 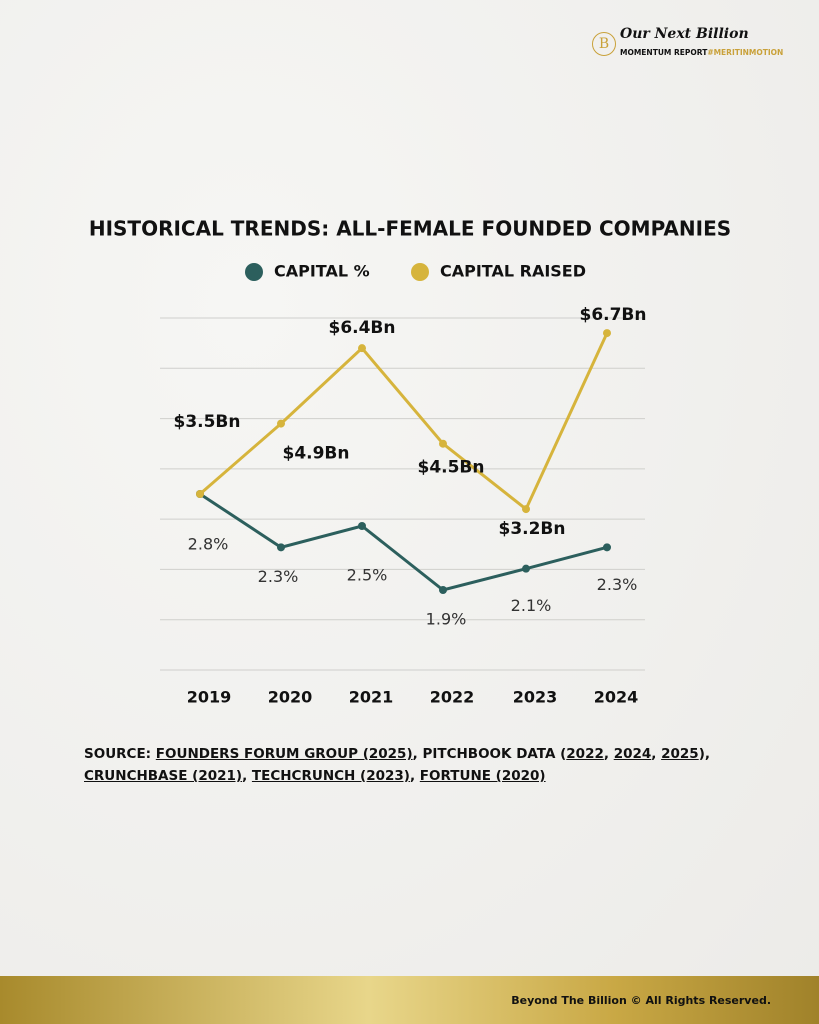 What do you see at coordinates (585, 754) in the screenshot?
I see `source-link: 2022` at bounding box center [585, 754].